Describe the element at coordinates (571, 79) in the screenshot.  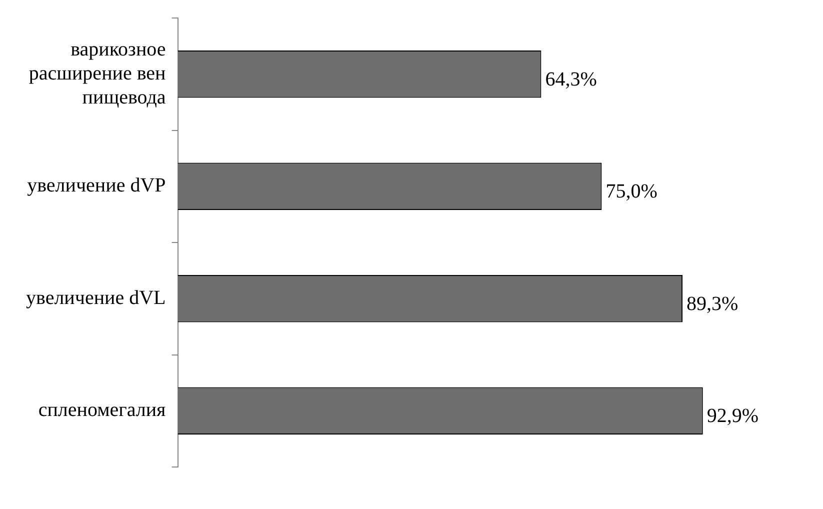
I see `data-label: 64,3%` at that location.